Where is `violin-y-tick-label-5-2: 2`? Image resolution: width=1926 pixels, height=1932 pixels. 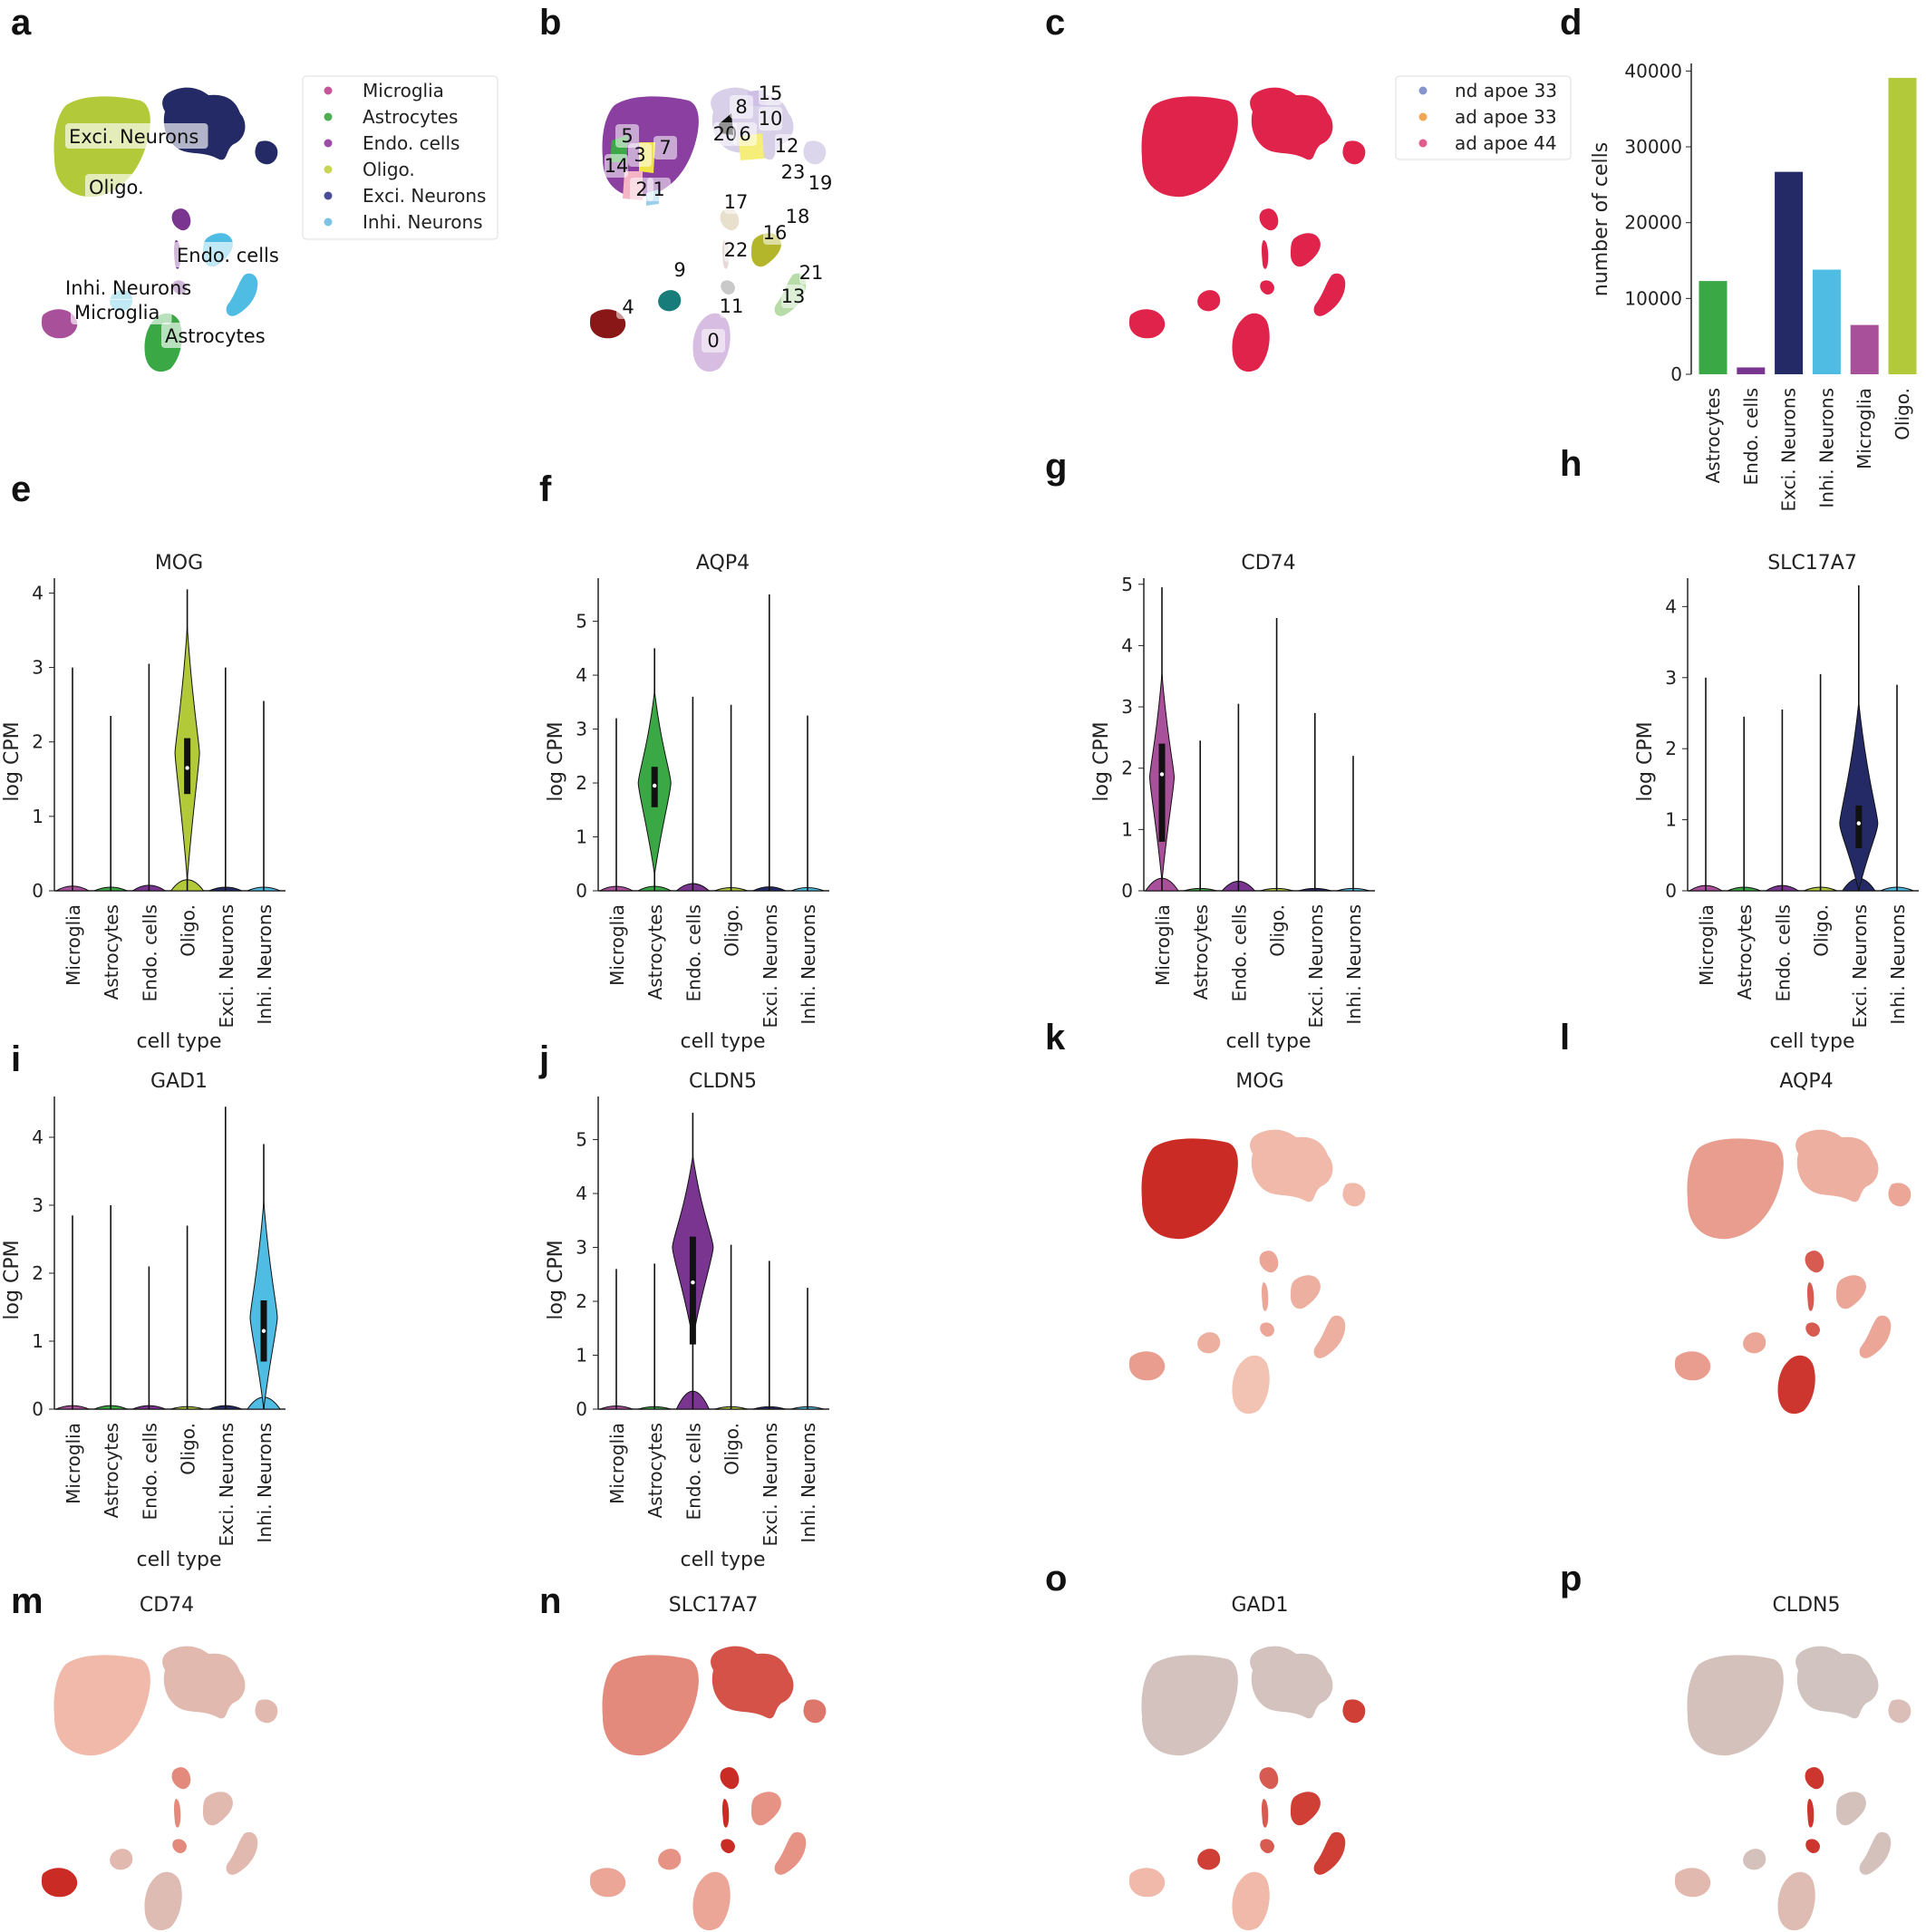
violin-y-tick-label-5-2: 2 is located at coordinates (582, 1301).